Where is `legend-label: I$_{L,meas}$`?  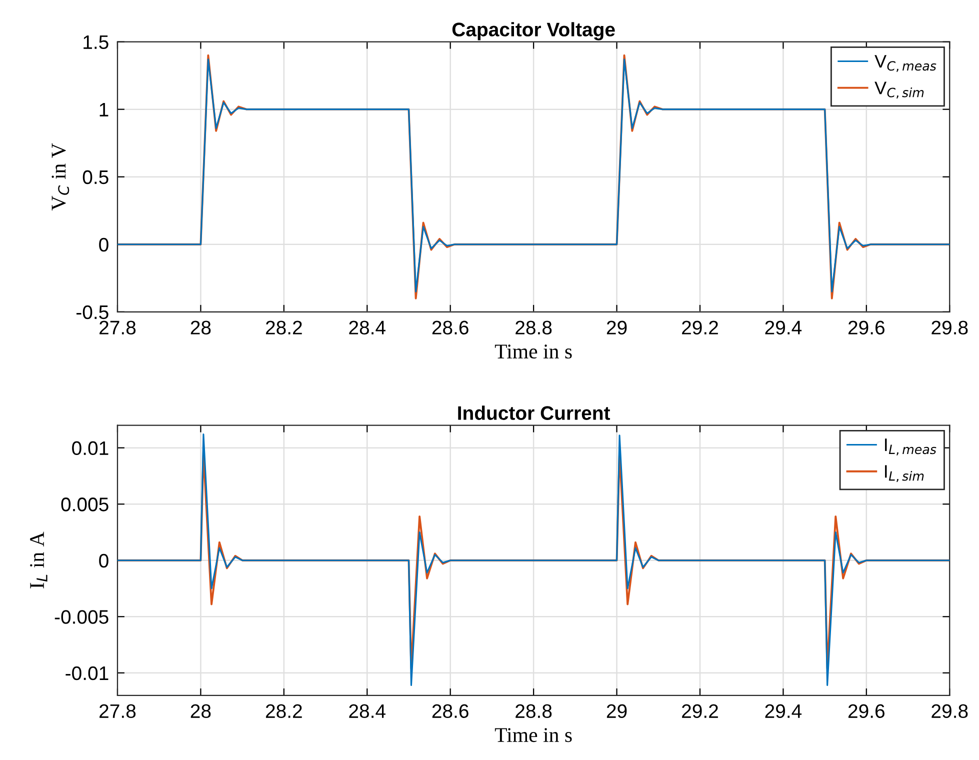
legend-label: I$_{L,meas}$ is located at coordinates (910, 447).